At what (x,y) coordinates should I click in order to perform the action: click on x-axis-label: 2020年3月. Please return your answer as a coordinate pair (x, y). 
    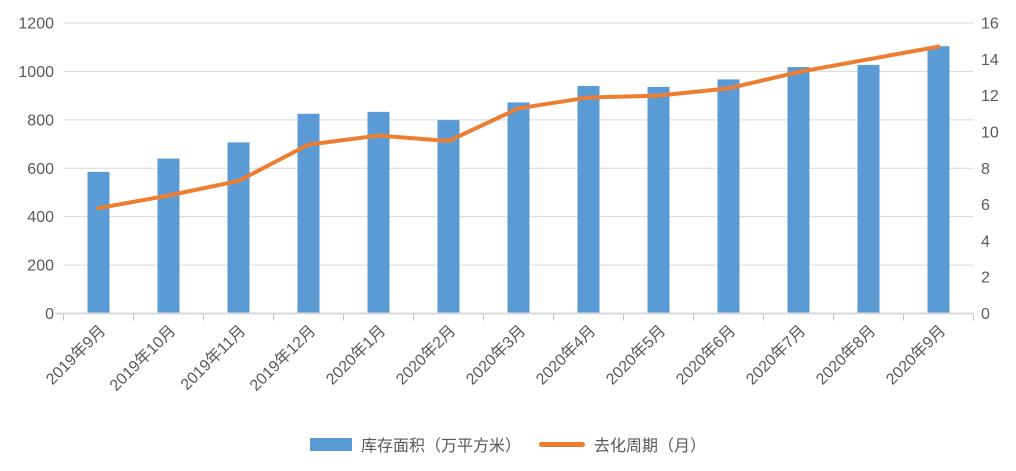
    Looking at the image, I should click on (496, 355).